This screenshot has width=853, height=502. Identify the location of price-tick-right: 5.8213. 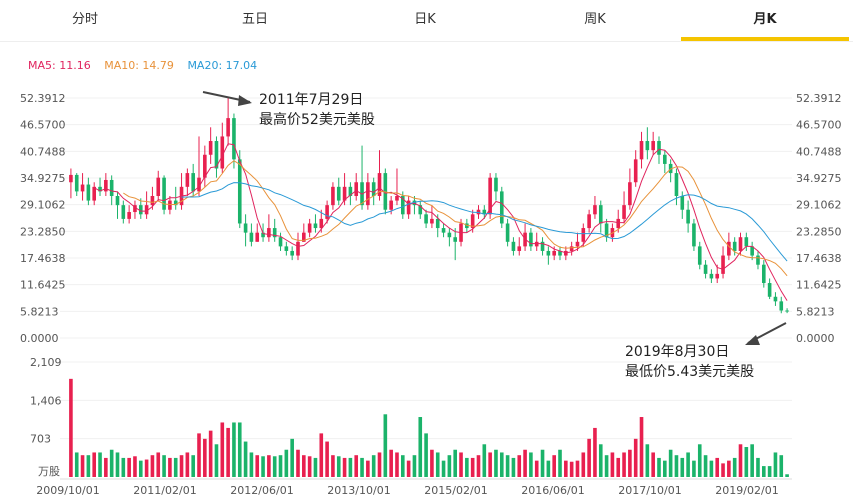
(815, 311).